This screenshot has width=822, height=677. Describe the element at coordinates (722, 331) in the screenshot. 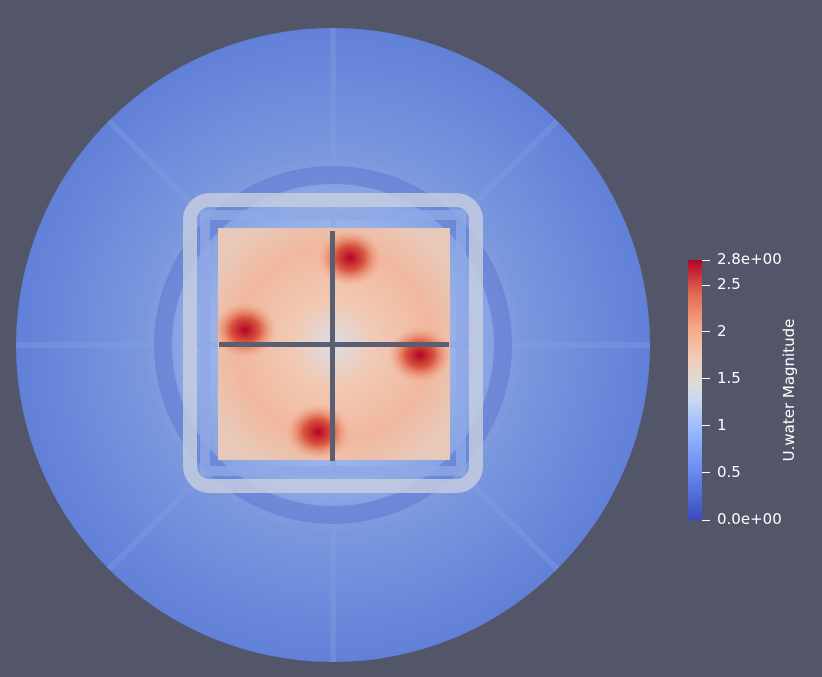

I see `colorbar-tick-label: 2` at that location.